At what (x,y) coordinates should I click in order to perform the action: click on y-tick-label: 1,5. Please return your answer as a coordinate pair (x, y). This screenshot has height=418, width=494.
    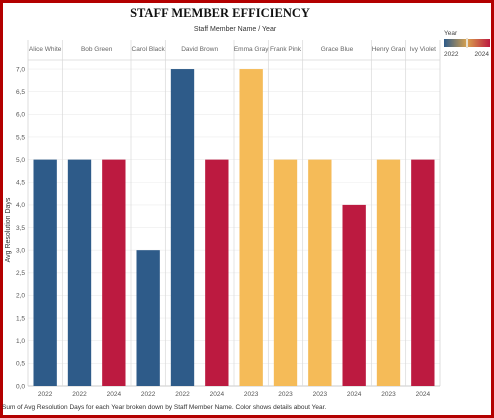
    Looking at the image, I should click on (20, 318).